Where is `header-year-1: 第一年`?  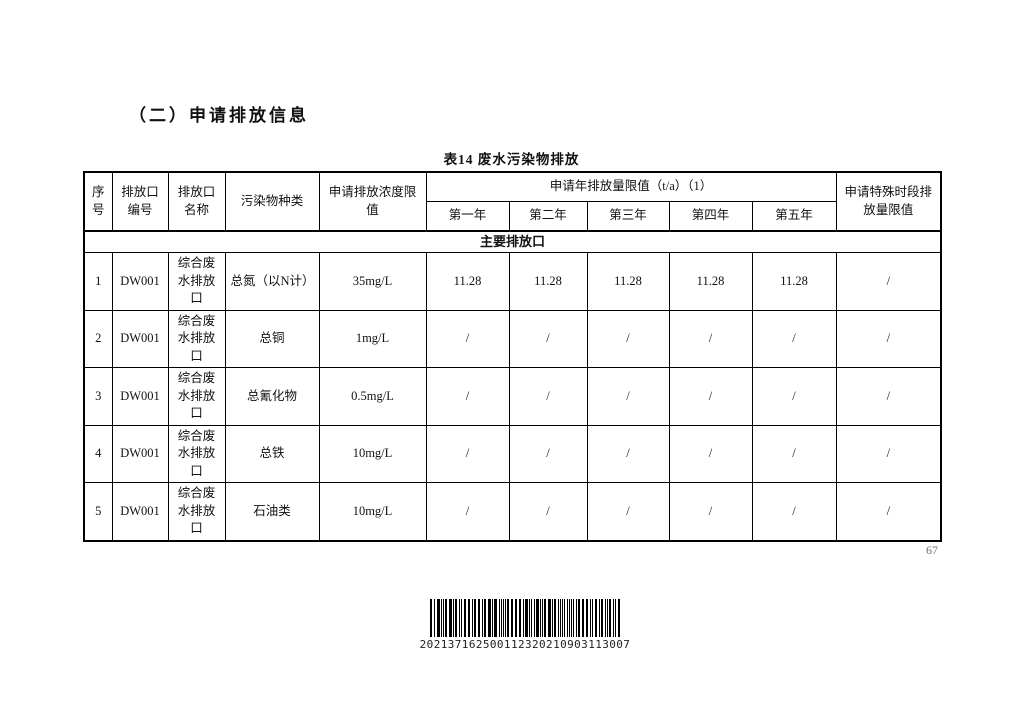
header-year-1: 第一年 is located at coordinates (467, 216).